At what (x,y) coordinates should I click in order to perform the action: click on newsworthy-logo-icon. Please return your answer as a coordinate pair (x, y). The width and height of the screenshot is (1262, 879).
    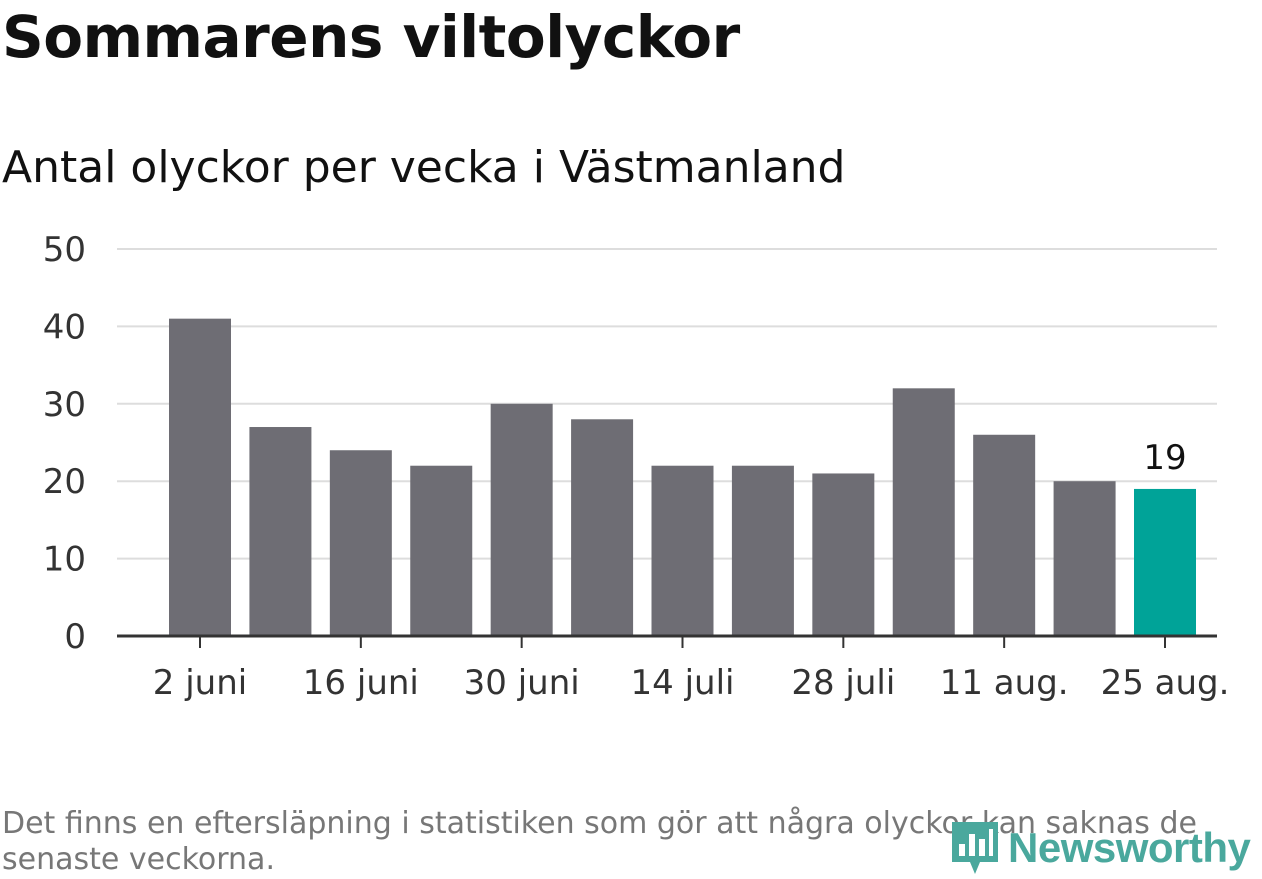
    Looking at the image, I should click on (975, 848).